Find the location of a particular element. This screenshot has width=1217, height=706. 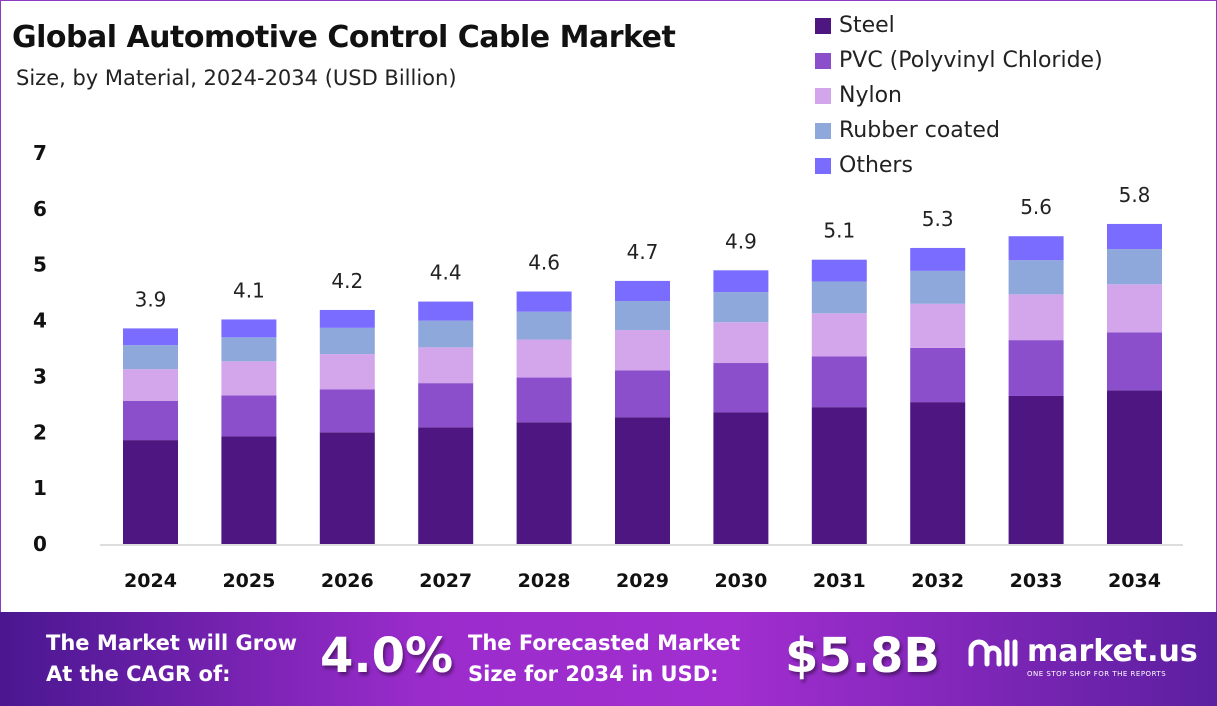

legend-label: Rubber coated is located at coordinates (919, 130).